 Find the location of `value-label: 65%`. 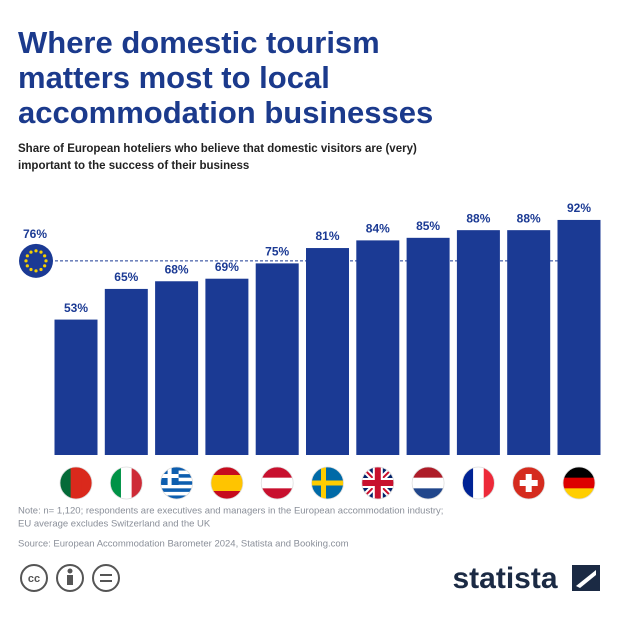

value-label: 65% is located at coordinates (126, 277).